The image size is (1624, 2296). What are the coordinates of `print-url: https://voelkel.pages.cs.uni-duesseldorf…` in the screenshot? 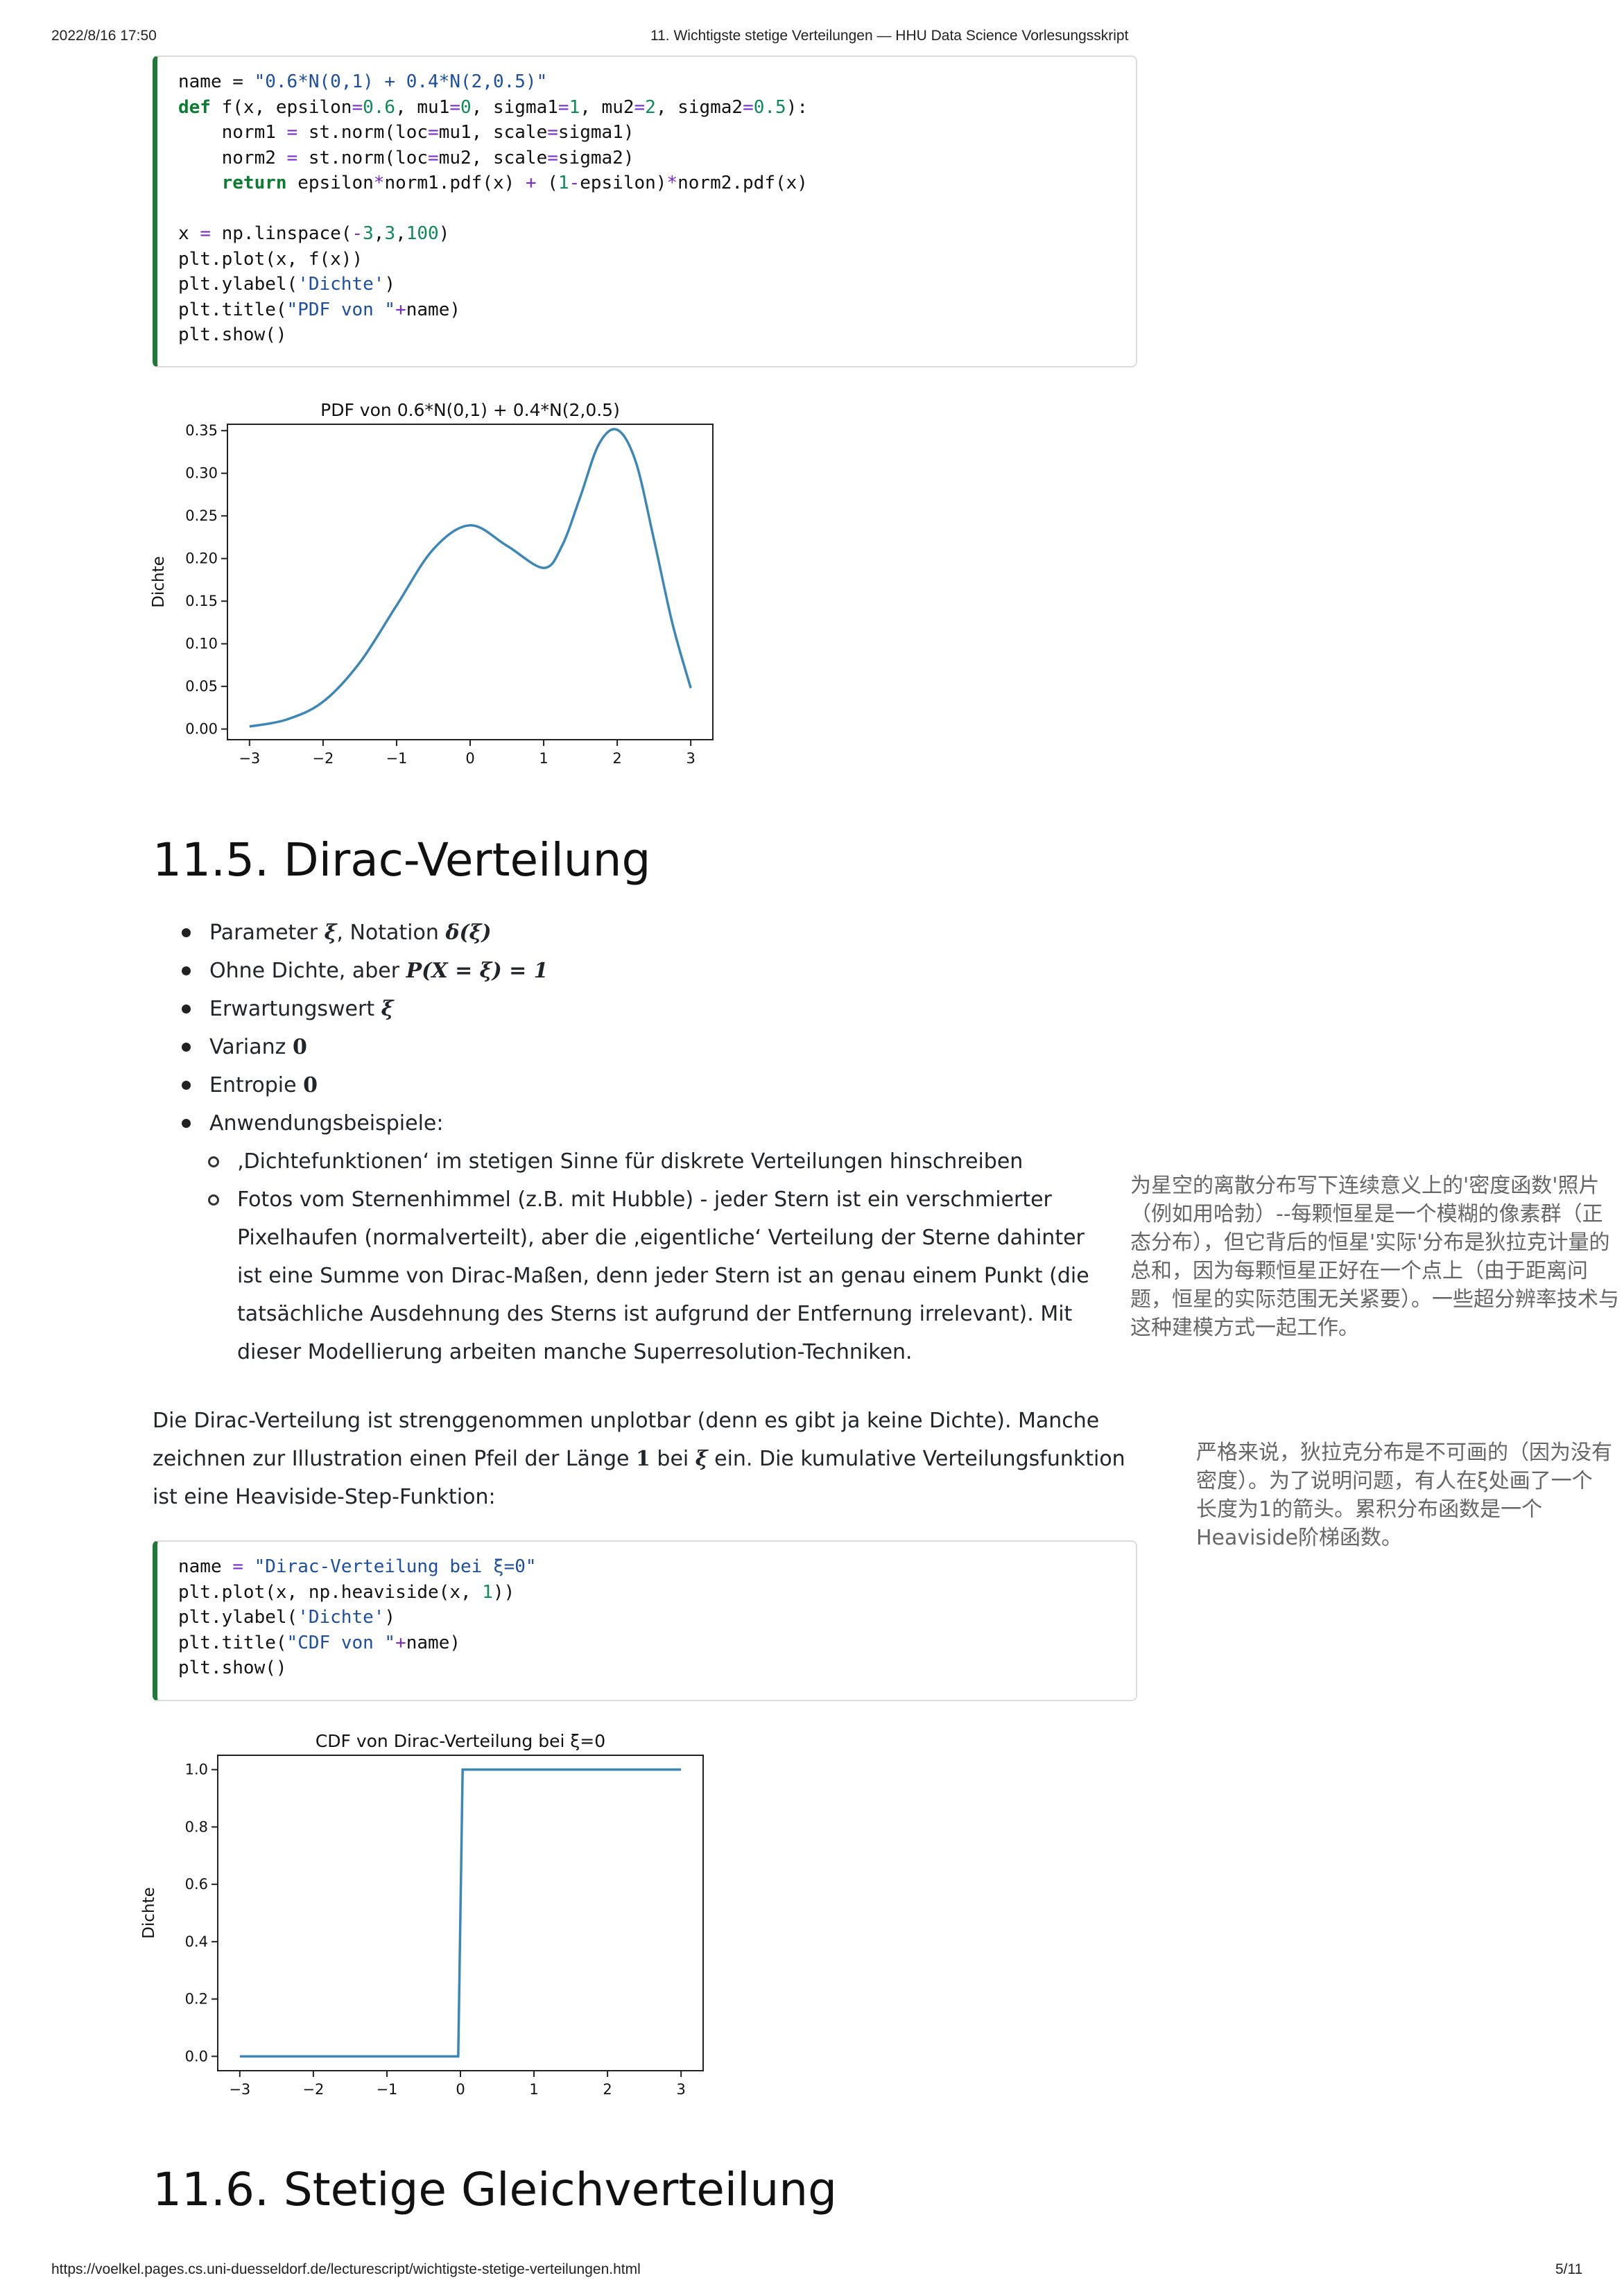 It's located at (346, 2269).